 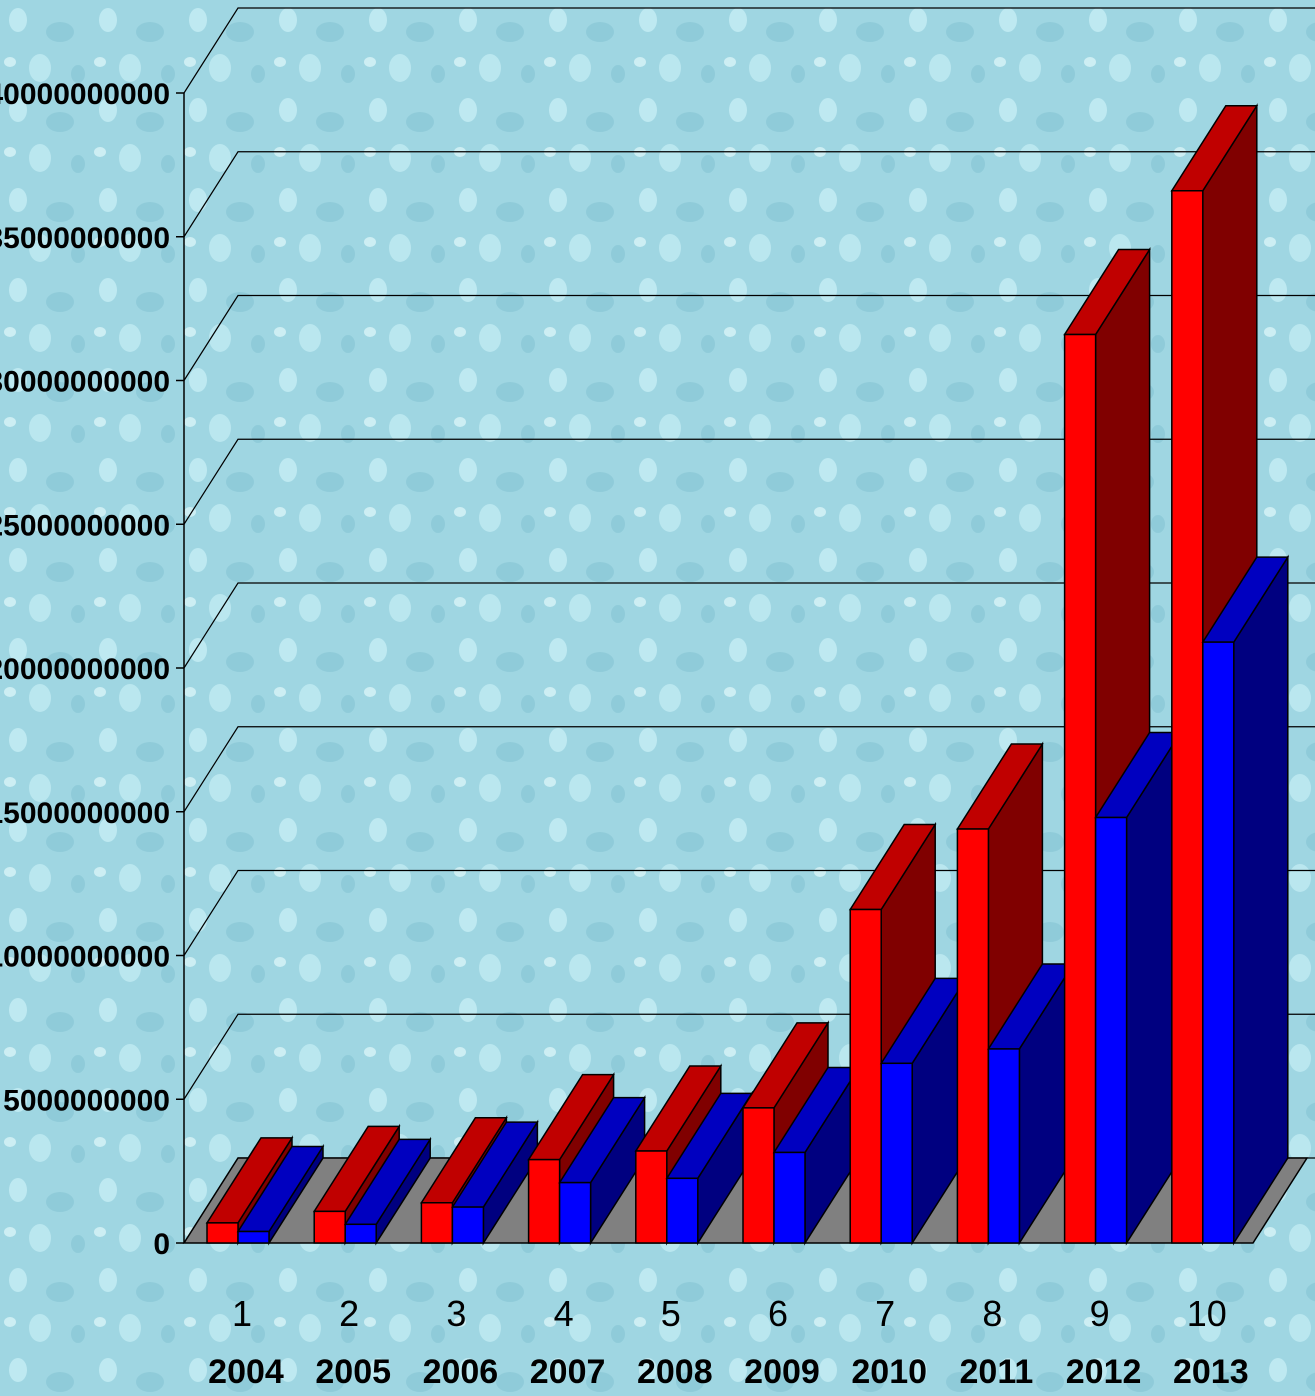 I want to click on x-tick-label: 5, so click(x=671, y=1313).